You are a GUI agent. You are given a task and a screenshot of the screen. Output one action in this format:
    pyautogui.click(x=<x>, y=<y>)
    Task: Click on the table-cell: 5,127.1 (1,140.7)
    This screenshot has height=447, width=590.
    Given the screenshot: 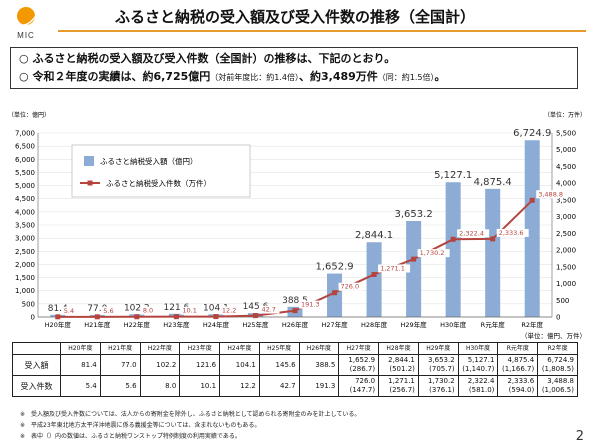 What is the action you would take?
    pyautogui.click(x=478, y=365)
    